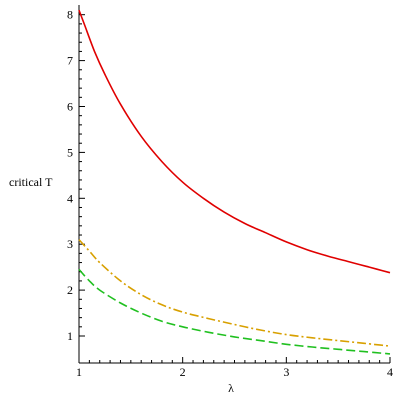 Image resolution: width=400 pixels, height=400 pixels. I want to click on y-tick-label: 7, so click(70, 61).